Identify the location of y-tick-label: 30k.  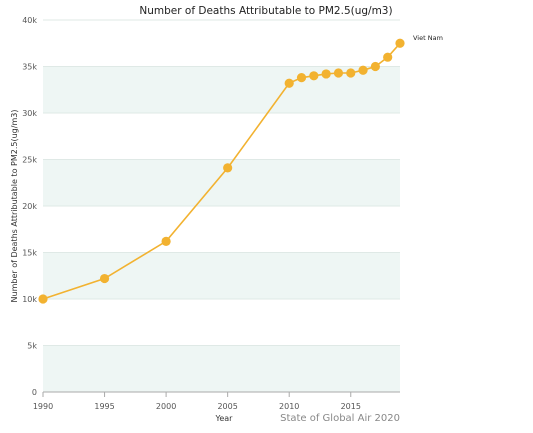
(29, 113).